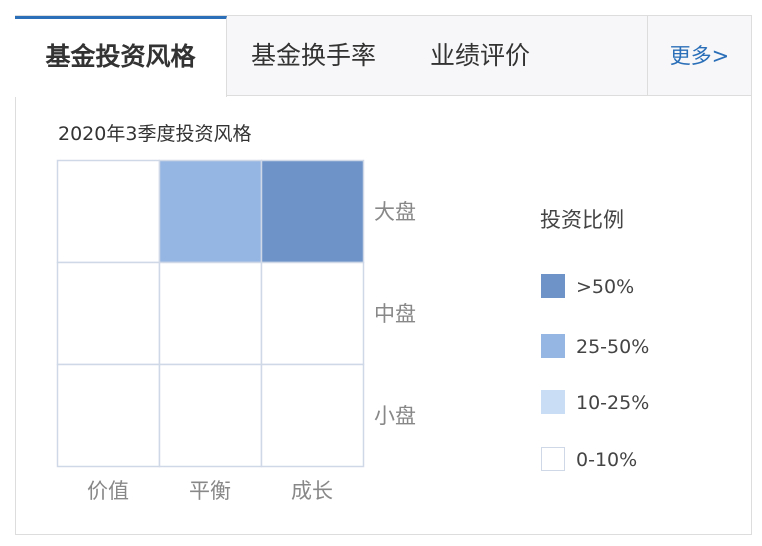 The image size is (762, 546). I want to click on y-tick-label: 小盘, so click(395, 416).